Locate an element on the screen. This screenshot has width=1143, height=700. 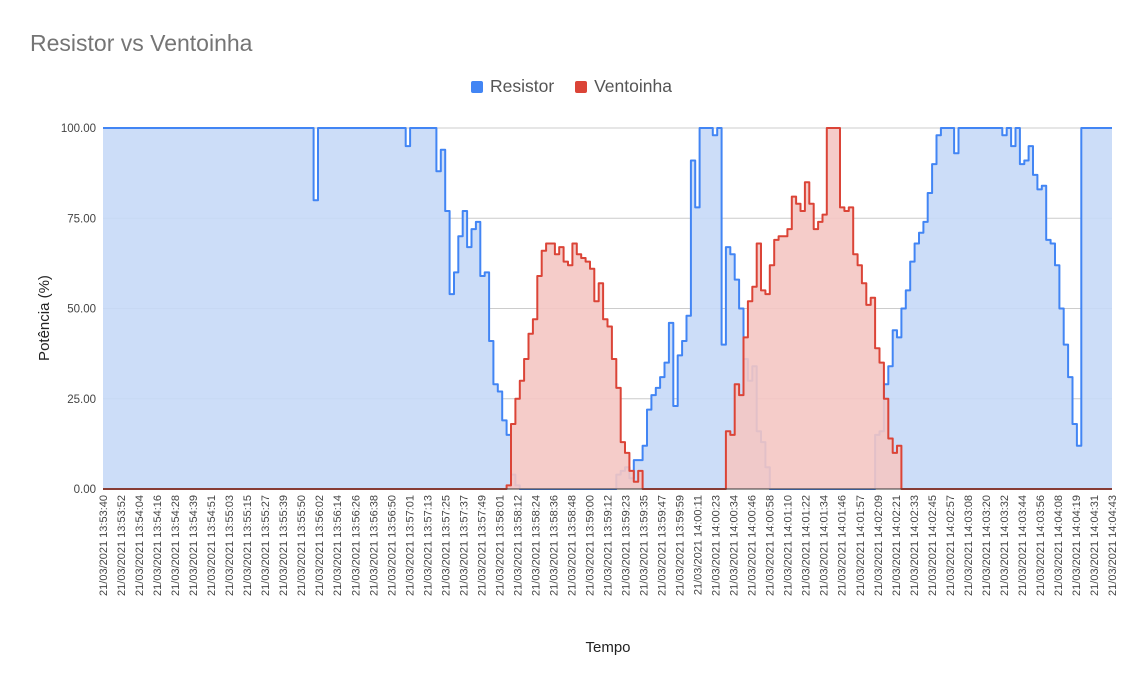
x-tick-label: 21/03/2021 13:55:39 is located at coordinates (284, 545).